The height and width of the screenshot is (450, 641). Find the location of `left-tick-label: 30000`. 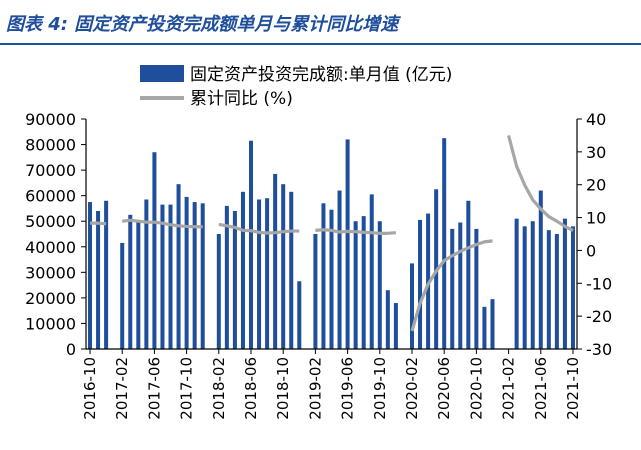

left-tick-label: 30000 is located at coordinates (50, 272).